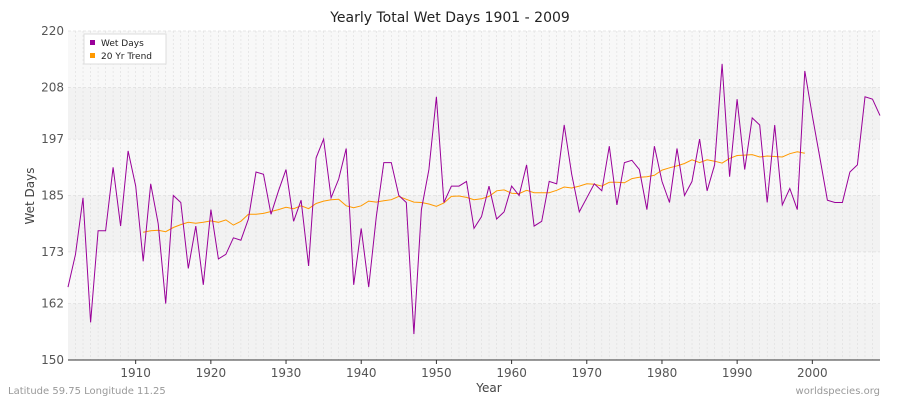  I want to click on y-tick-label: 150, so click(52, 360).